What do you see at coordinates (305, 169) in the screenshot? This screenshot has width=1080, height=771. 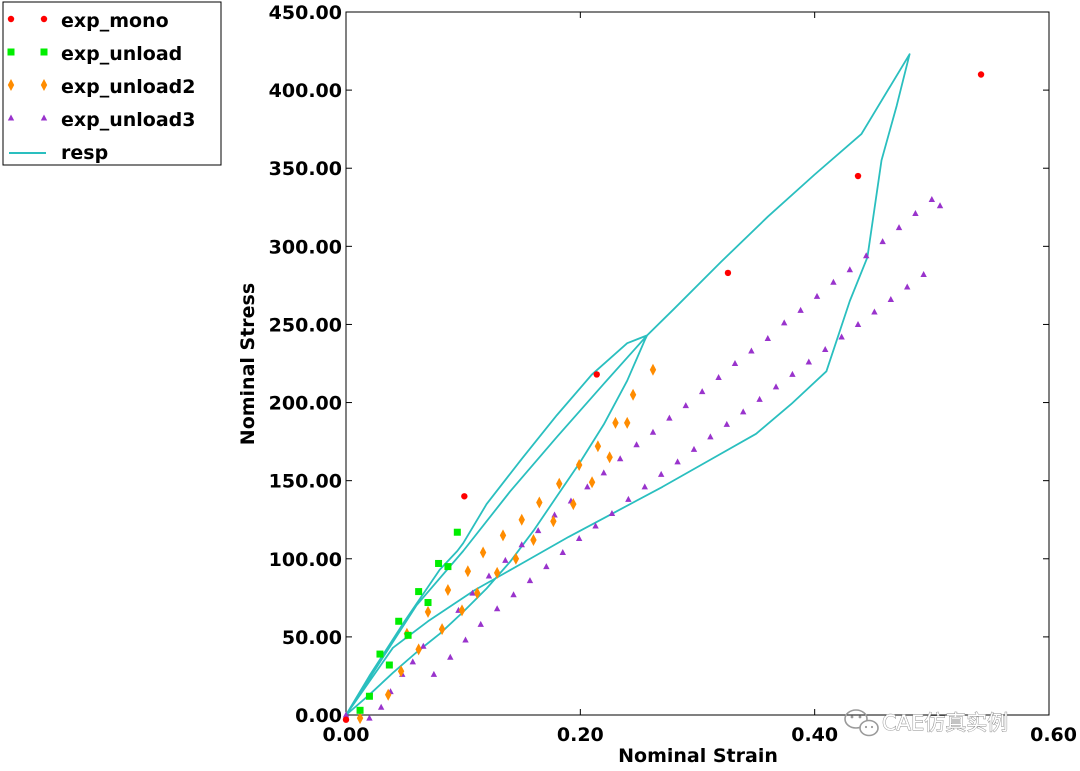 I see `y-tick-label: 350.00` at bounding box center [305, 169].